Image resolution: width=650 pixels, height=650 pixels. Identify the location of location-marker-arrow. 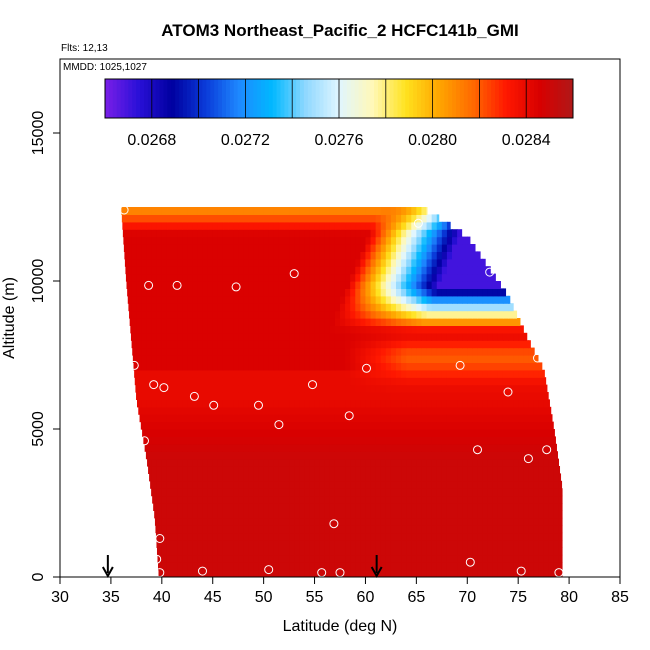
(376, 567).